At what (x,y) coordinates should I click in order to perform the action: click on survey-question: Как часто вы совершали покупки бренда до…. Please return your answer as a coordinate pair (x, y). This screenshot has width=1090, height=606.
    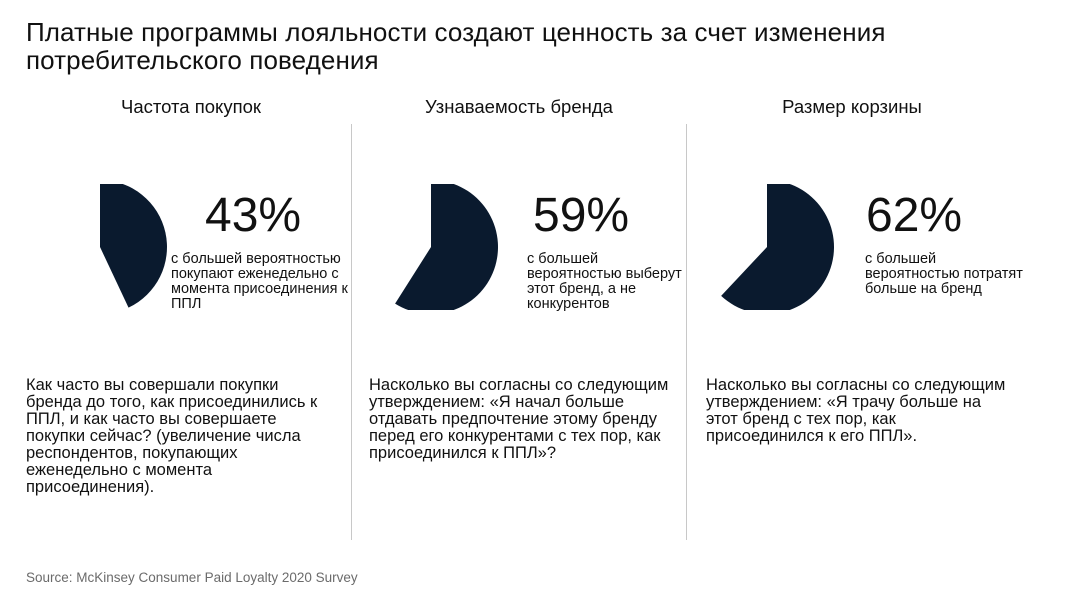
    Looking at the image, I should click on (172, 436).